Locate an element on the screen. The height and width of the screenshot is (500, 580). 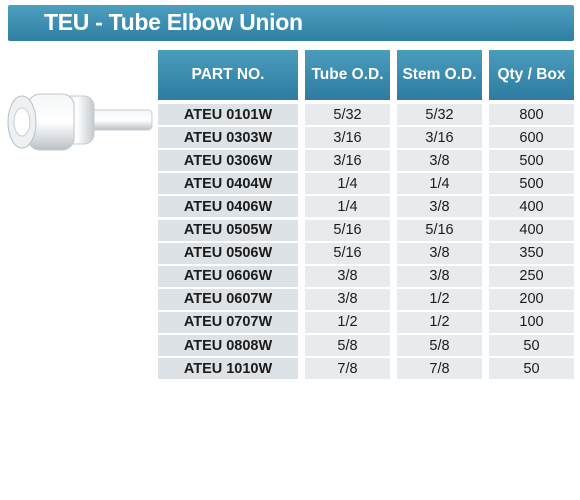
part-number: ATEU 0404W is located at coordinates (228, 184).